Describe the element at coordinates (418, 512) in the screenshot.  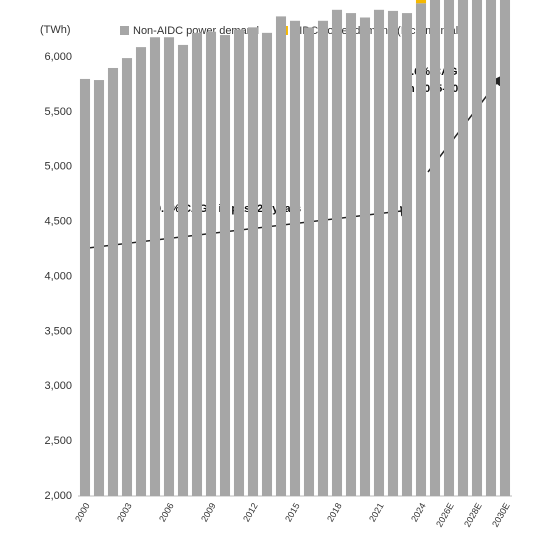
I see `x-tick-label: 2024` at that location.